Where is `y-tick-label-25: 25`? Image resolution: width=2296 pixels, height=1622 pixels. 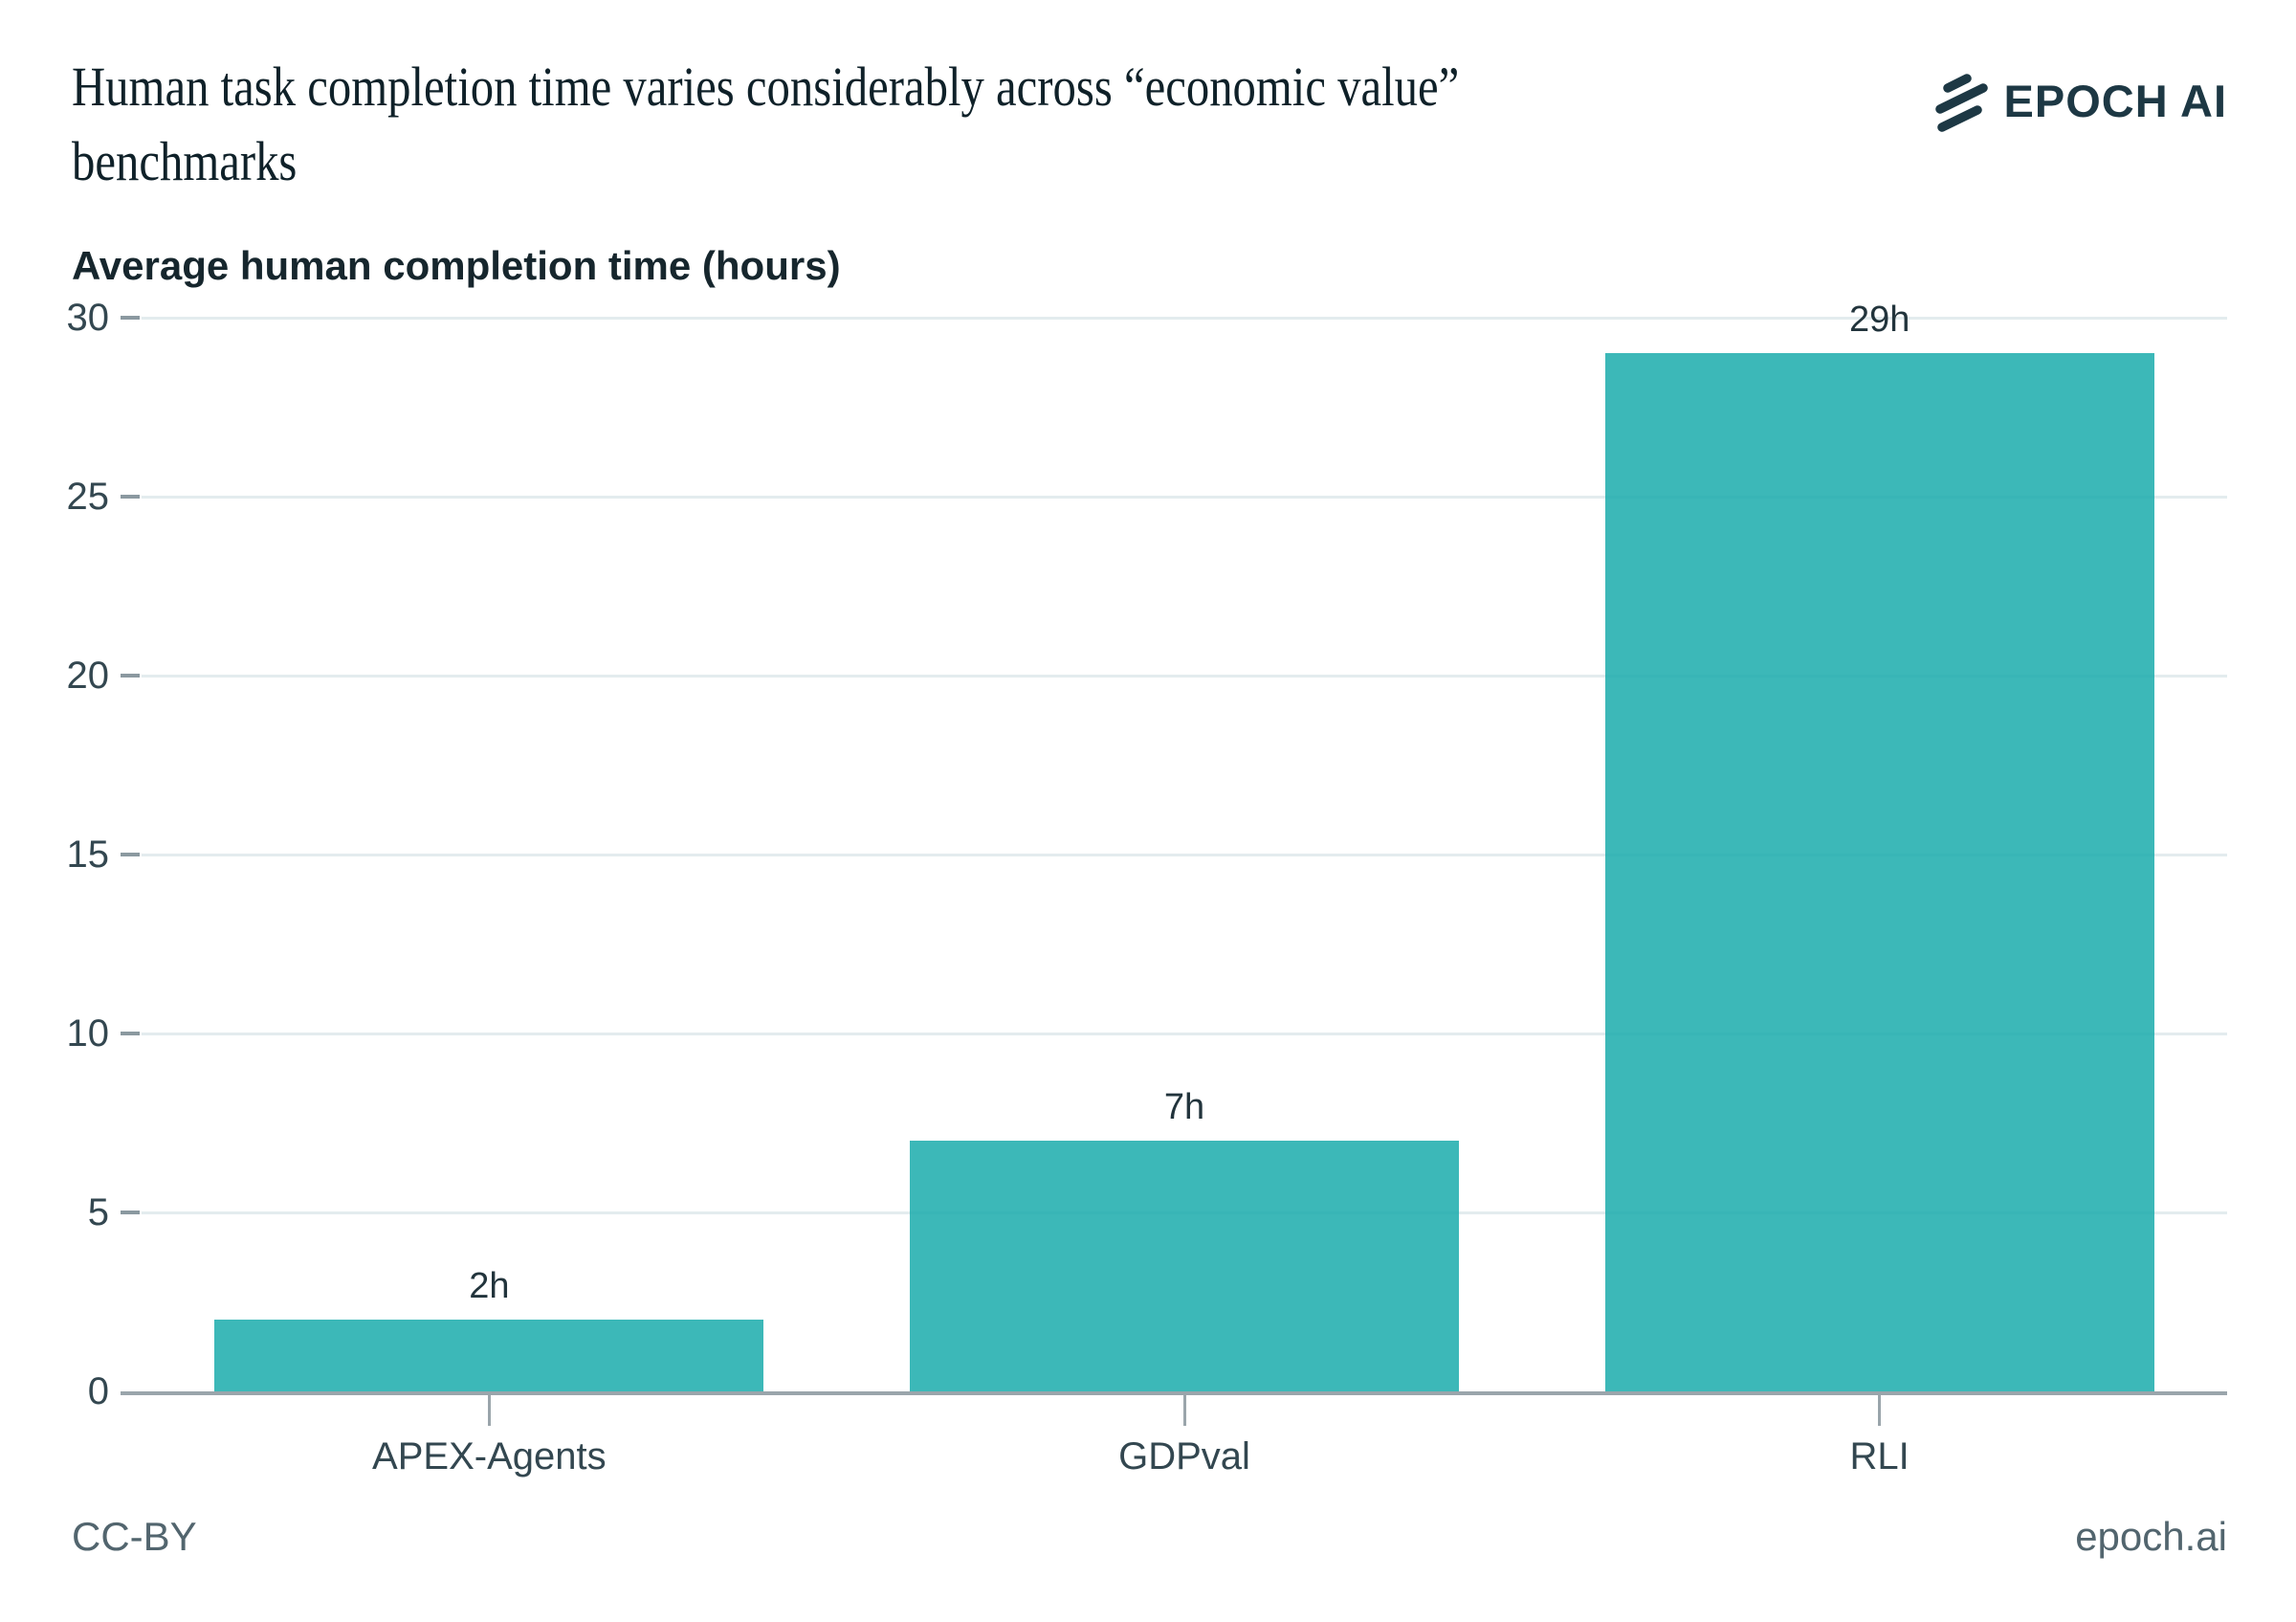 y-tick-label-25: 25 is located at coordinates (88, 497).